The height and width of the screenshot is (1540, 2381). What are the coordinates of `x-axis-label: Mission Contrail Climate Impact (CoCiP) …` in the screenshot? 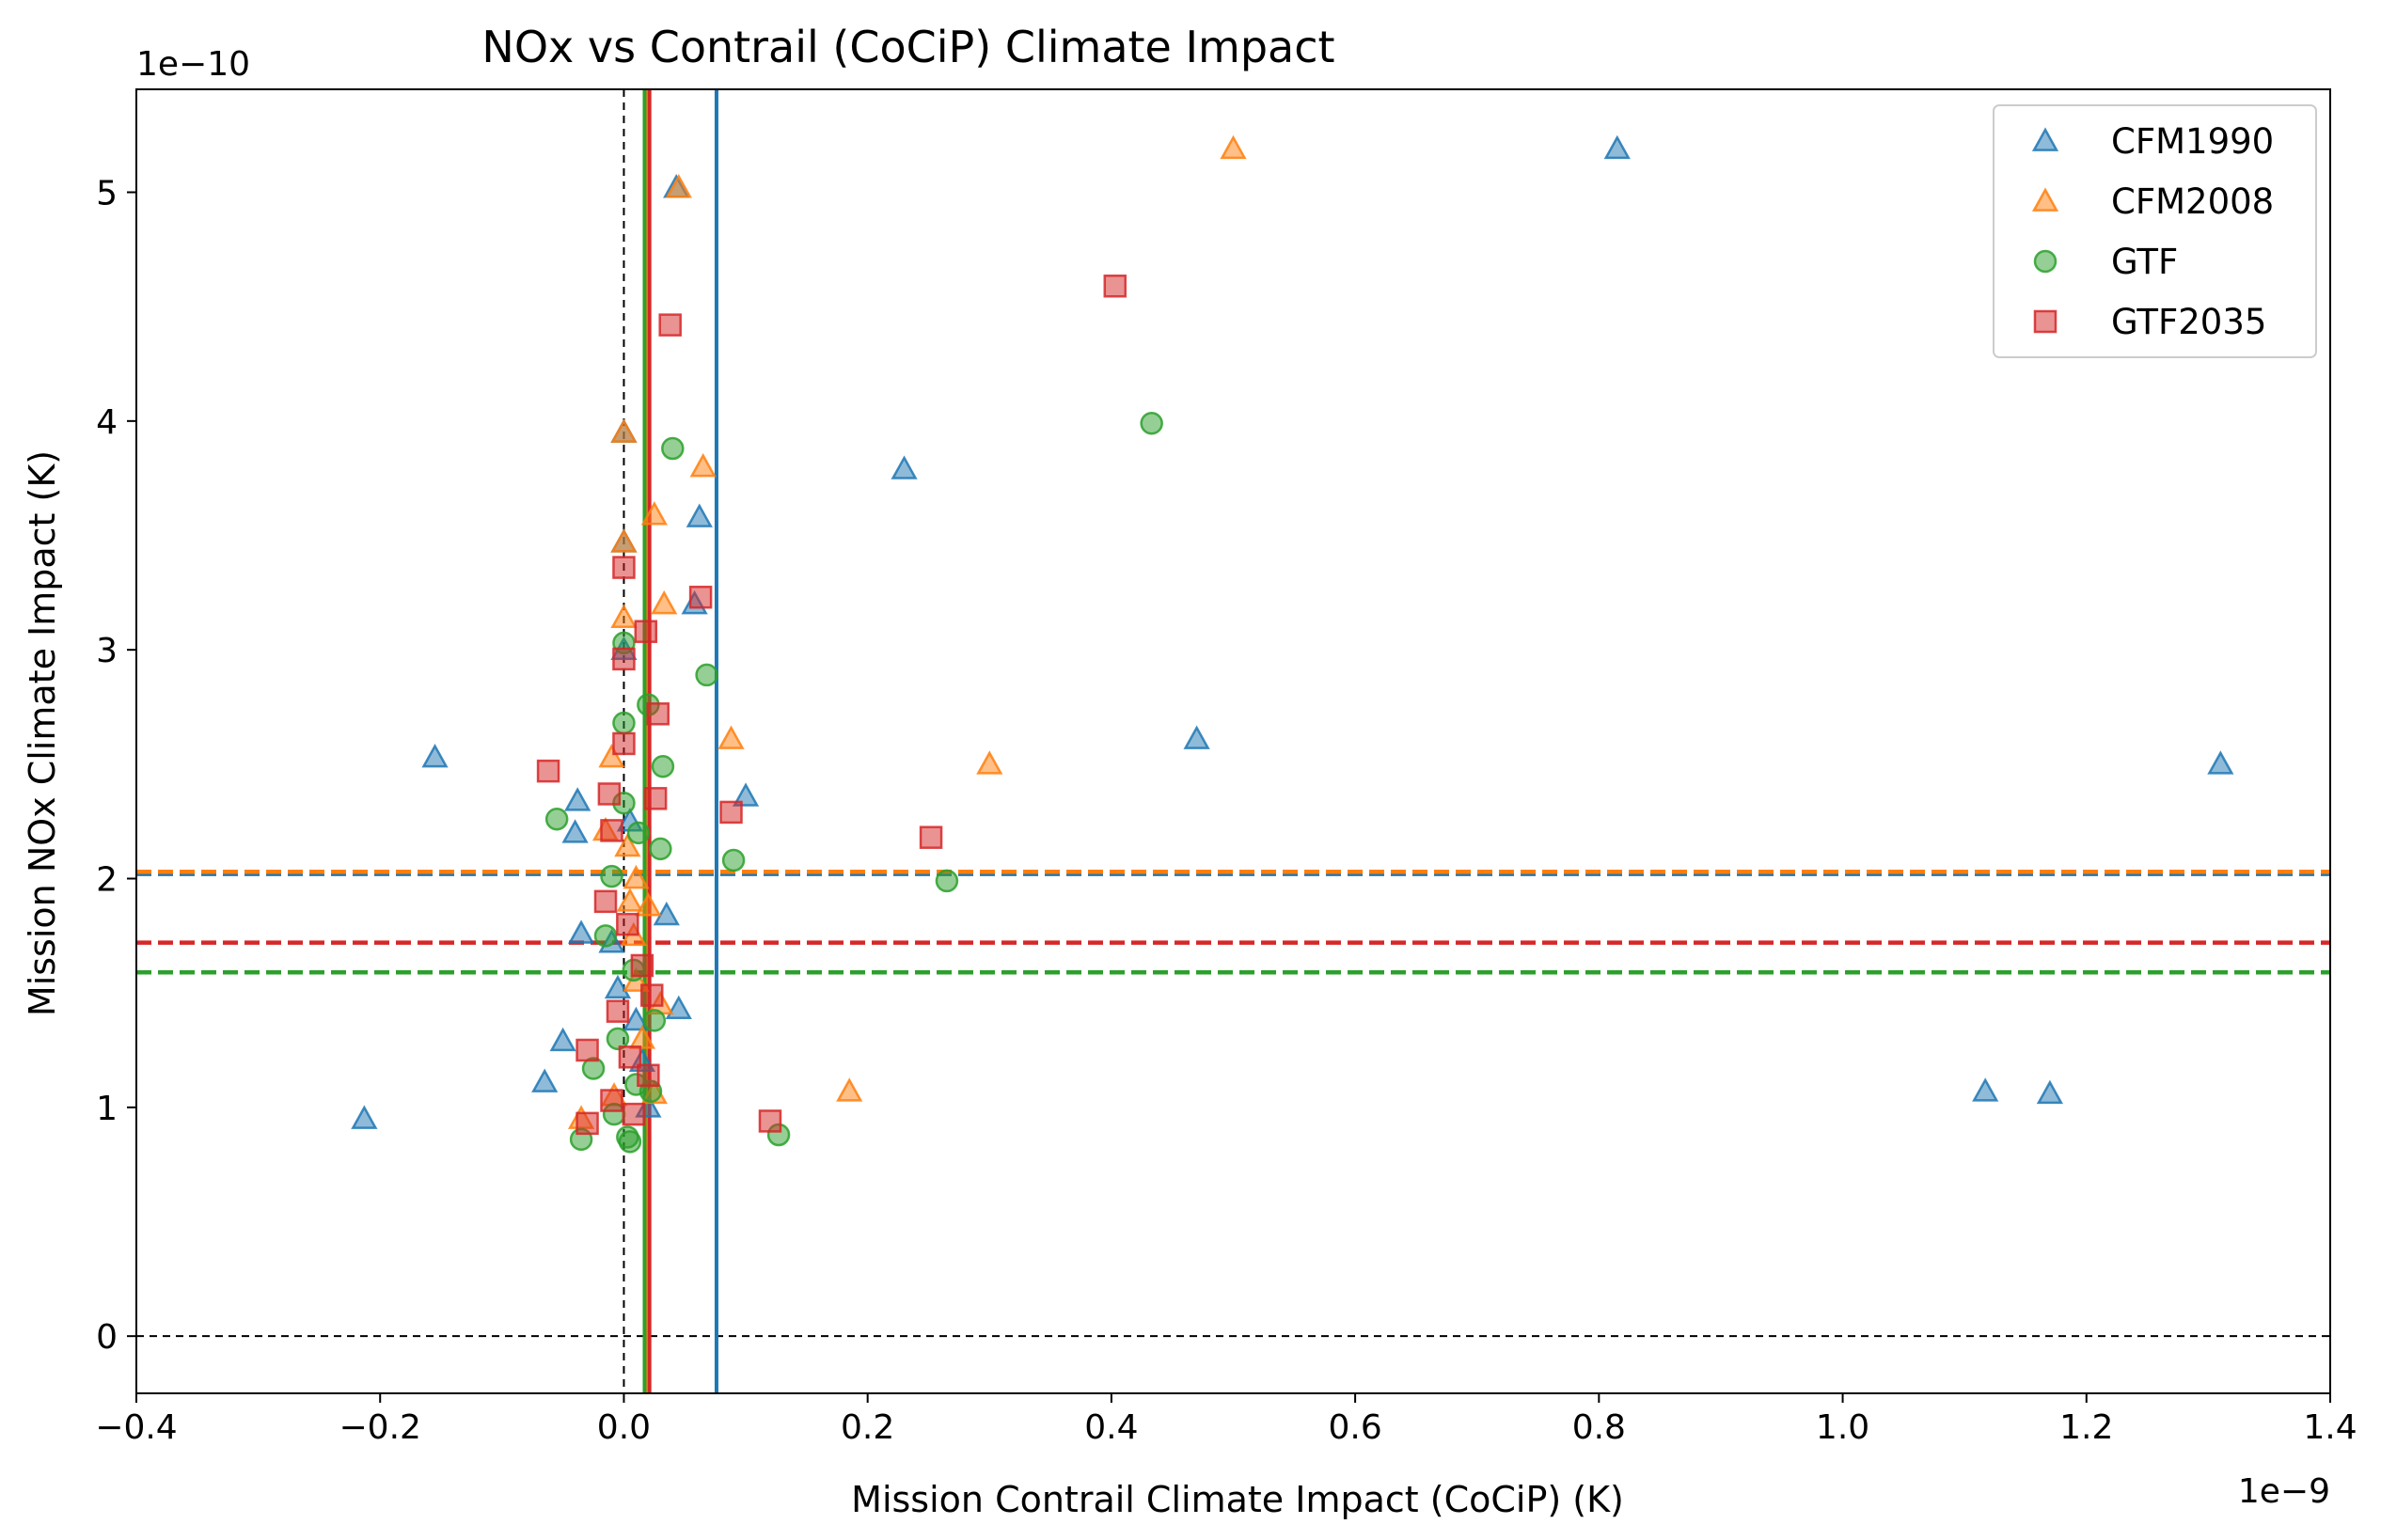 It's located at (1237, 1499).